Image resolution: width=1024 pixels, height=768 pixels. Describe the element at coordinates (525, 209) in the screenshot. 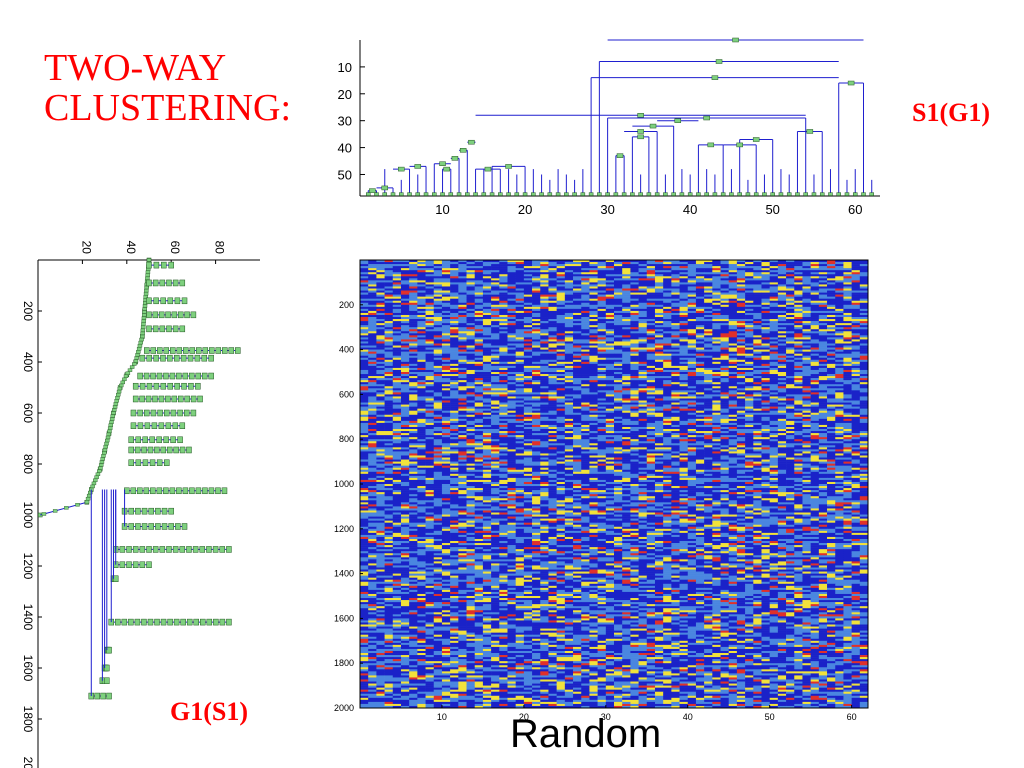

I see `x-tick-label: 20` at that location.